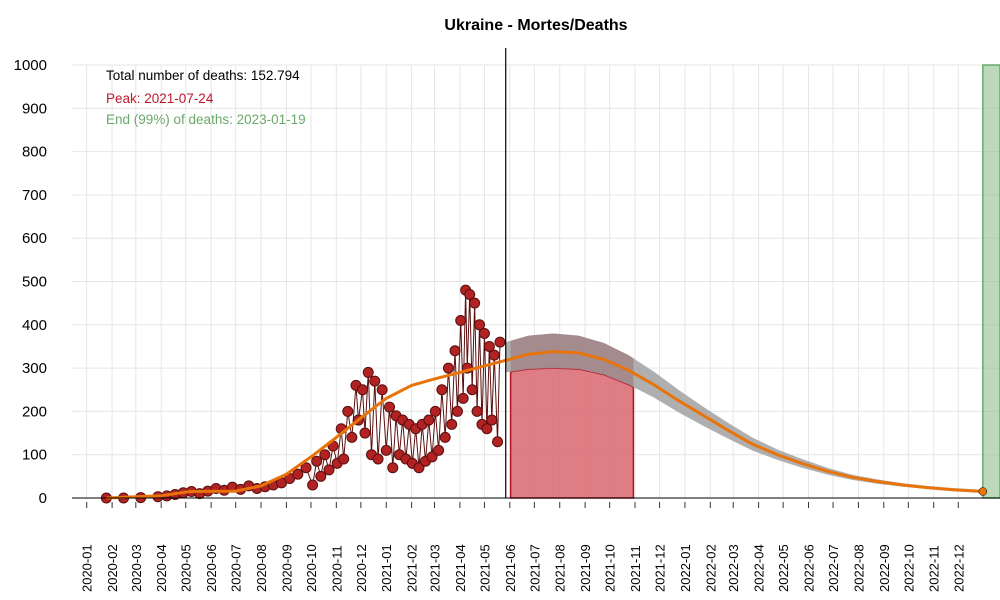 The image size is (1000, 600). I want to click on x-tick-label: 2020-09, so click(286, 568).